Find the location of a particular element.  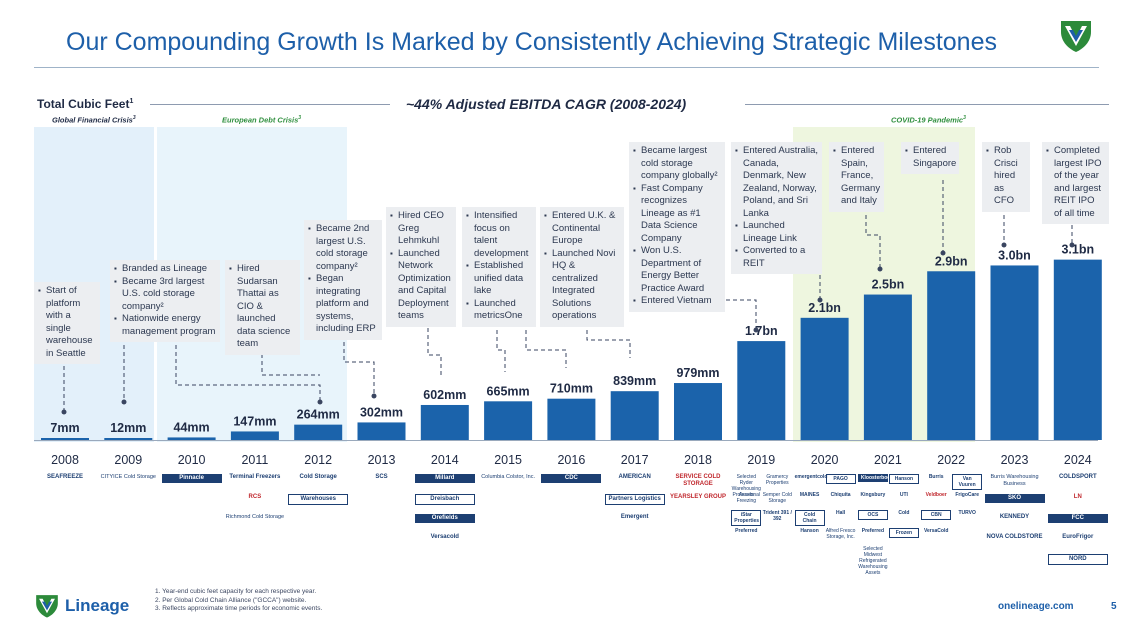

acquisition-logo-2019: Semper Cold Storage is located at coordinates (777, 498).